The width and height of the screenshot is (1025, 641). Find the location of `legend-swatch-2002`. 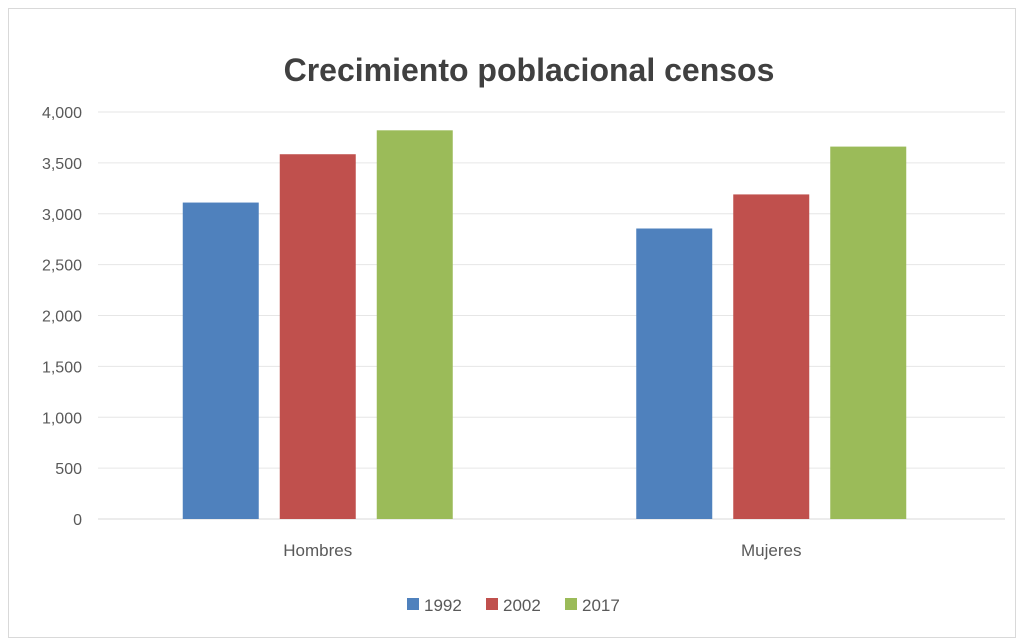

legend-swatch-2002 is located at coordinates (492, 604).